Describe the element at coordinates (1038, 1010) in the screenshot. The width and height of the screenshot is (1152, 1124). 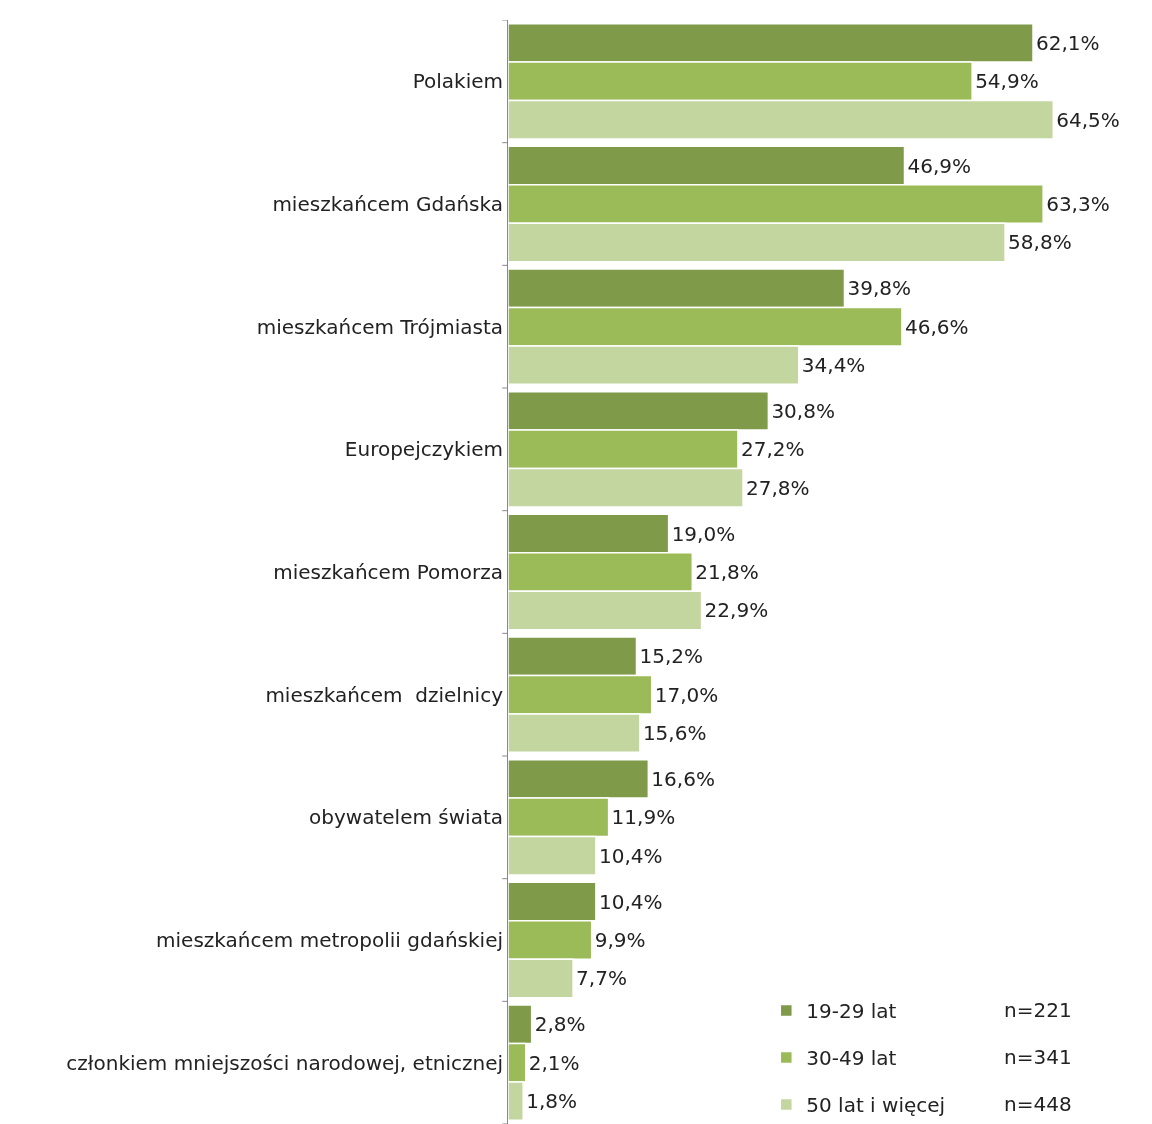
I see `annotation: n=221` at that location.